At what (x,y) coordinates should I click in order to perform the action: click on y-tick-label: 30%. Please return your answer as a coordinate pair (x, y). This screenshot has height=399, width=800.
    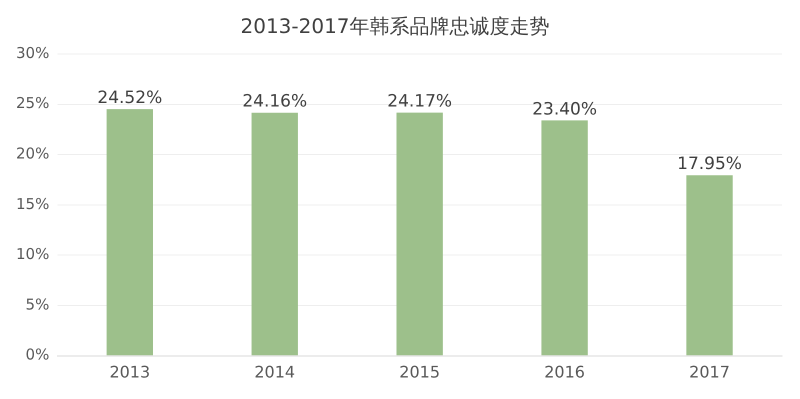
    Looking at the image, I should click on (33, 53).